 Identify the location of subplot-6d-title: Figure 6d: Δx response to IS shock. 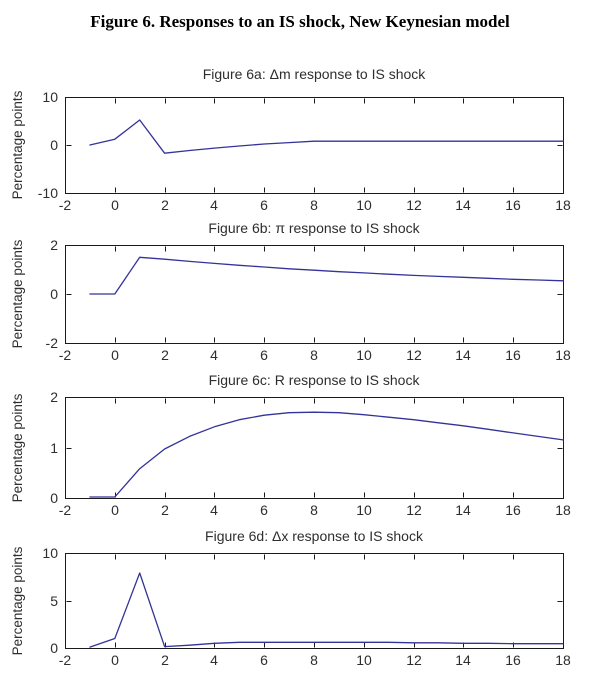
(314, 536).